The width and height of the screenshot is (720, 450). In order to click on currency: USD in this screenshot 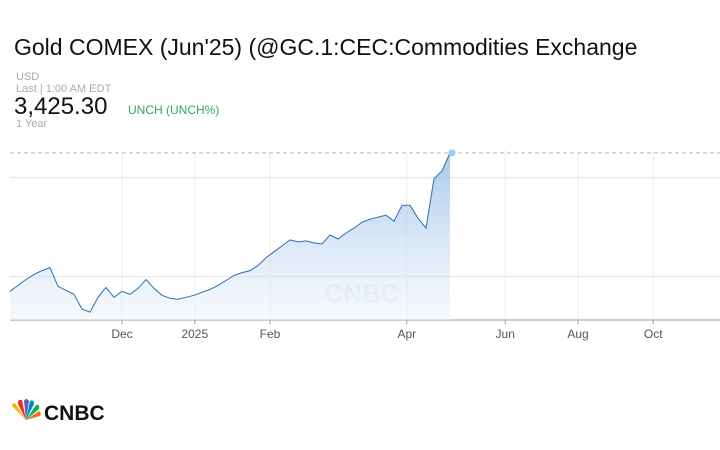, I will do `click(27, 77)`.